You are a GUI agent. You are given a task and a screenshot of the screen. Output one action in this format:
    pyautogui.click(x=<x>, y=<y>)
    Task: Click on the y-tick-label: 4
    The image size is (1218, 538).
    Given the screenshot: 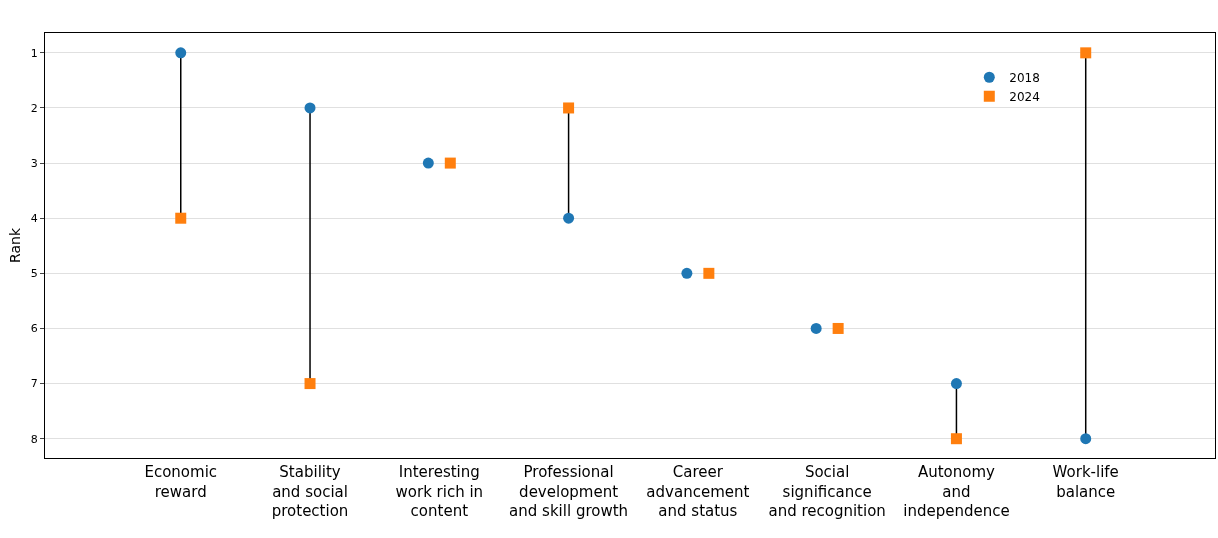 What is the action you would take?
    pyautogui.click(x=34, y=219)
    